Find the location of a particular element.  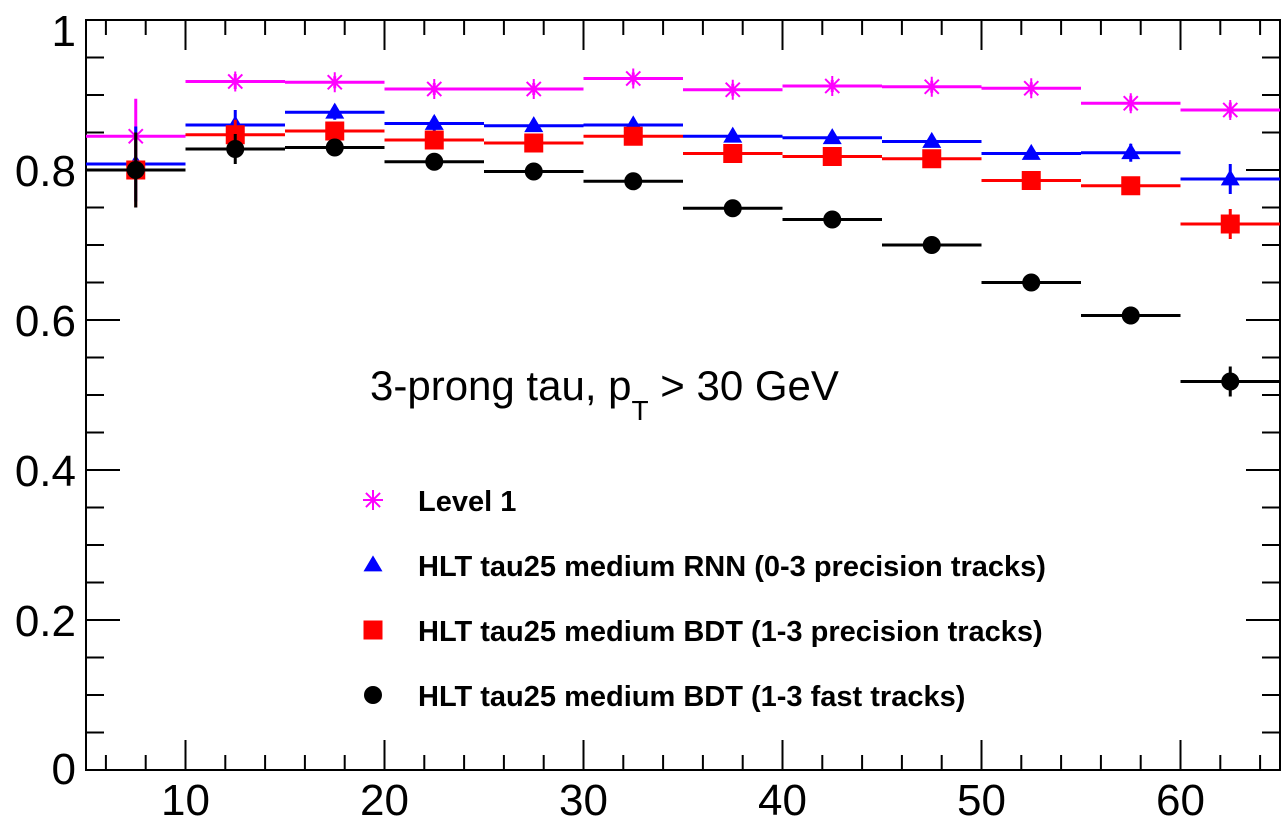

legend-marker-circle is located at coordinates (373, 695).